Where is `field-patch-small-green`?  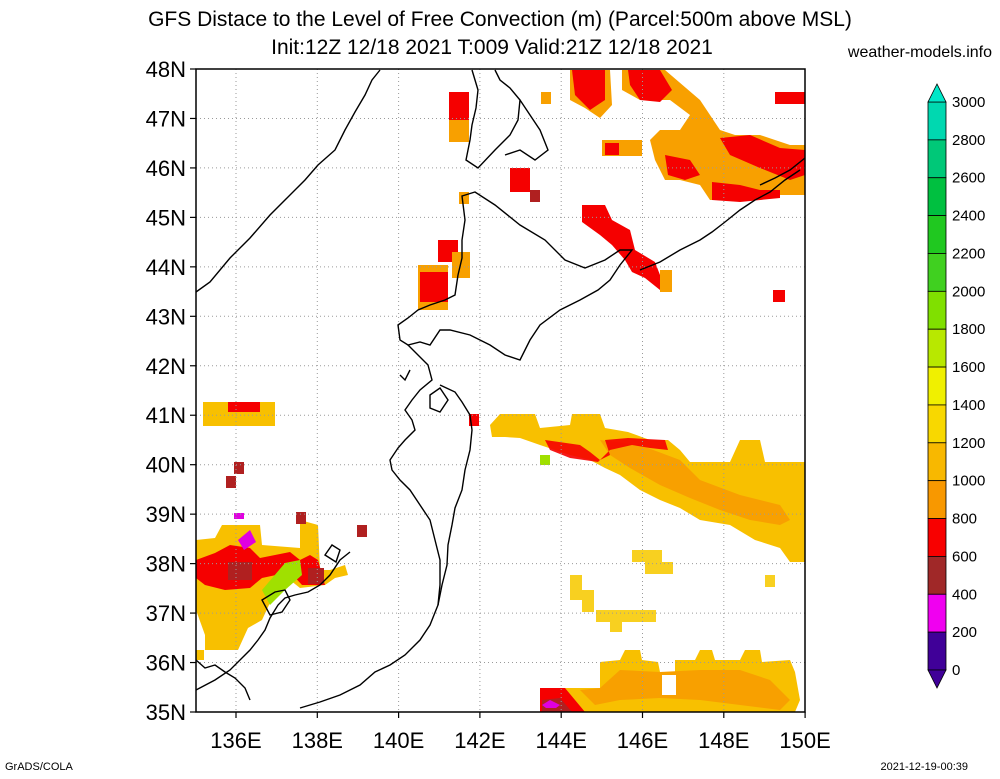
field-patch-small-green is located at coordinates (545, 460).